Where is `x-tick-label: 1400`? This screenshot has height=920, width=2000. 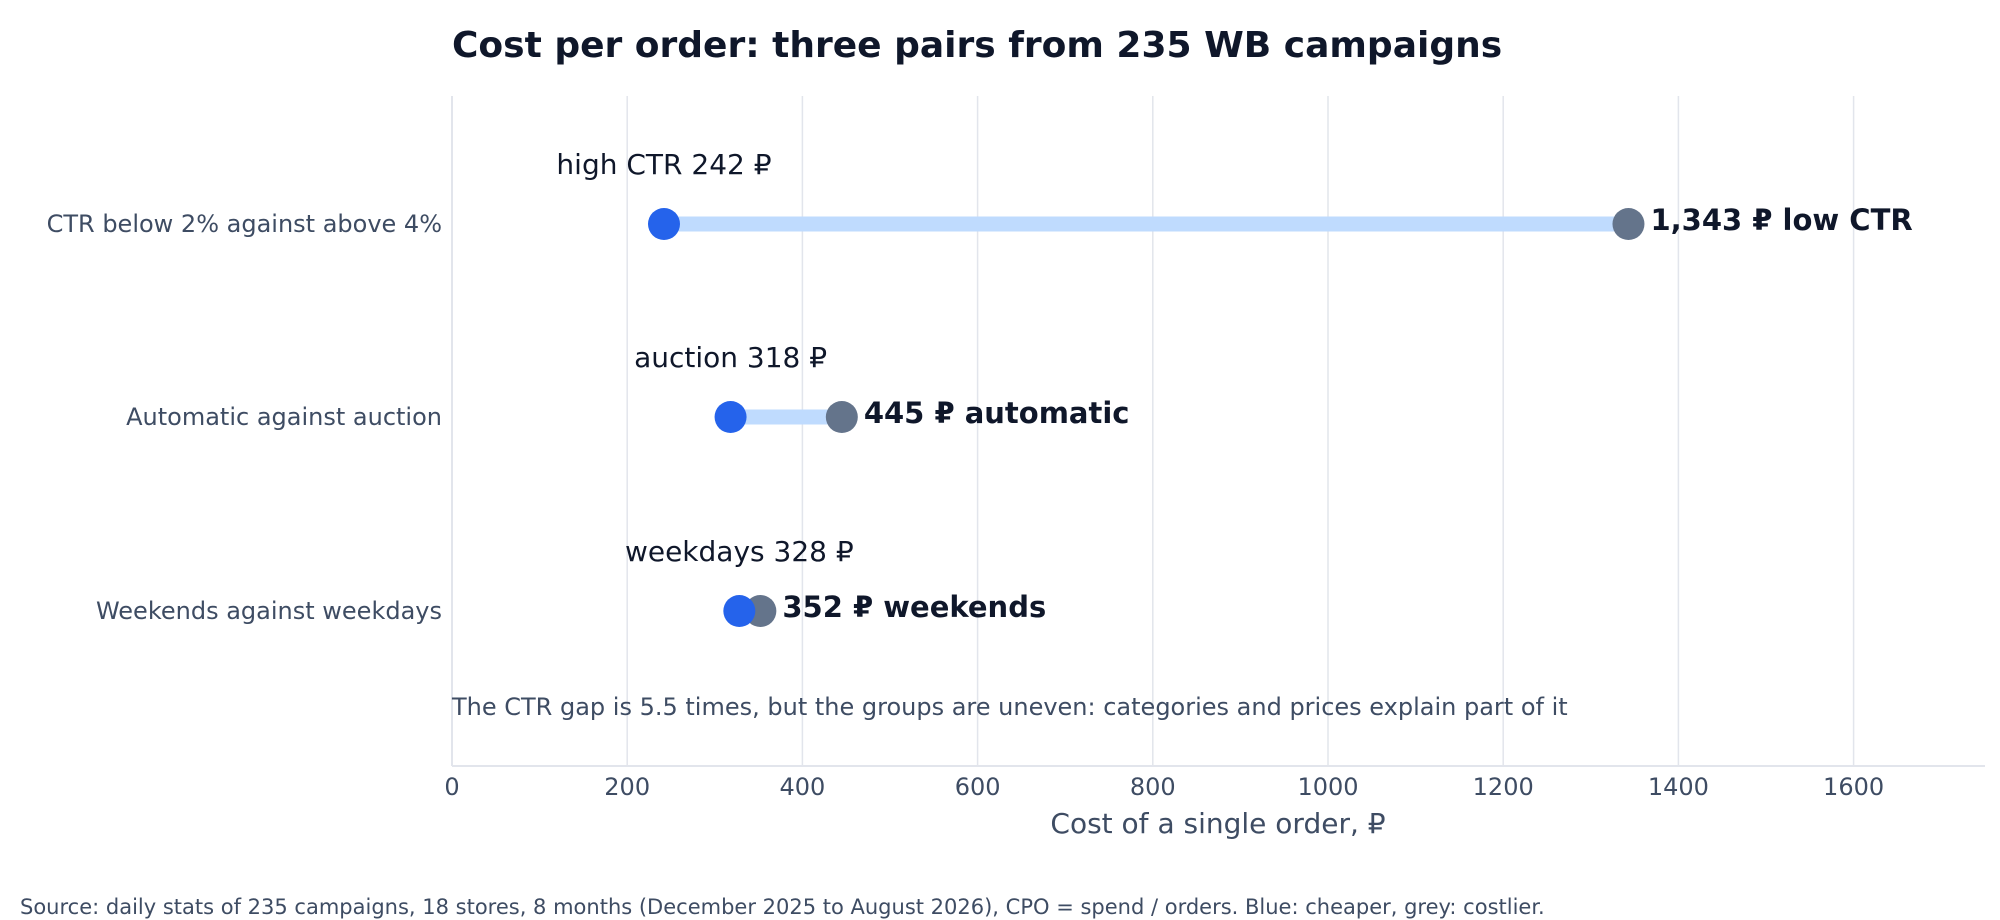 x-tick-label: 1400 is located at coordinates (1678, 787).